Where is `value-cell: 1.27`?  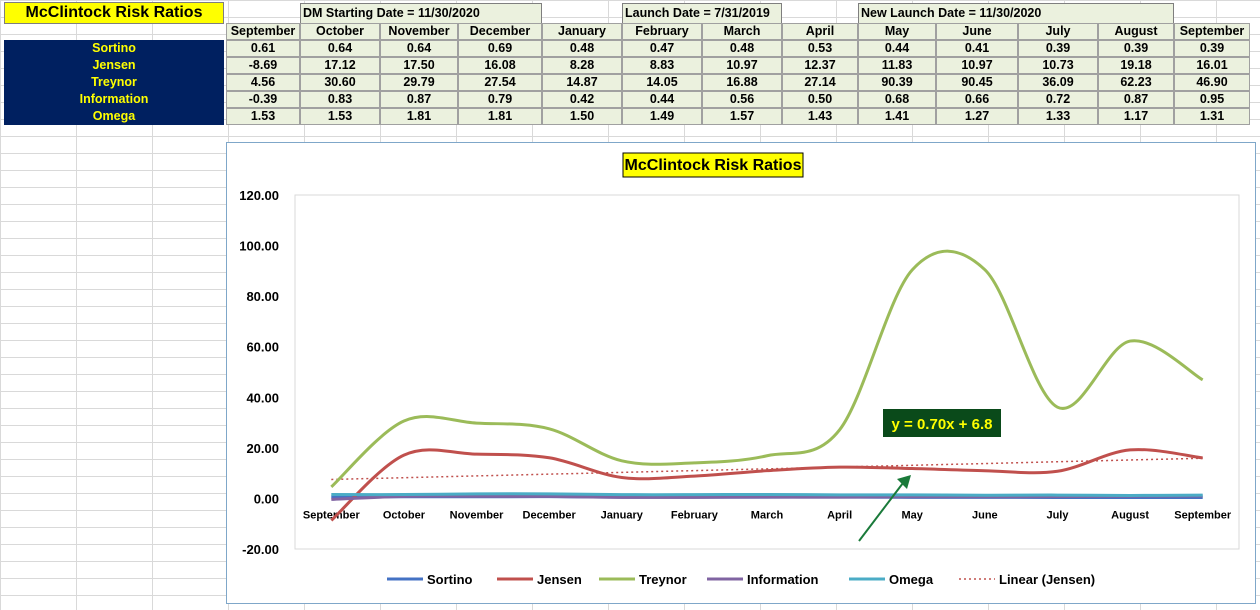 value-cell: 1.27 is located at coordinates (977, 116).